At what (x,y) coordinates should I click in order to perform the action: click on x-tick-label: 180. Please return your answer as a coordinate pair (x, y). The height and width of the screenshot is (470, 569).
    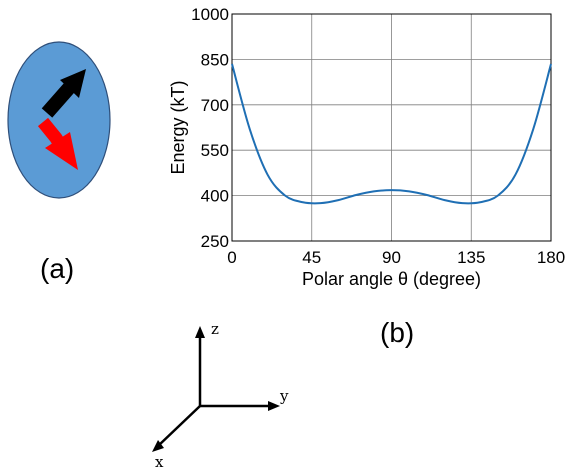
    Looking at the image, I should click on (551, 257).